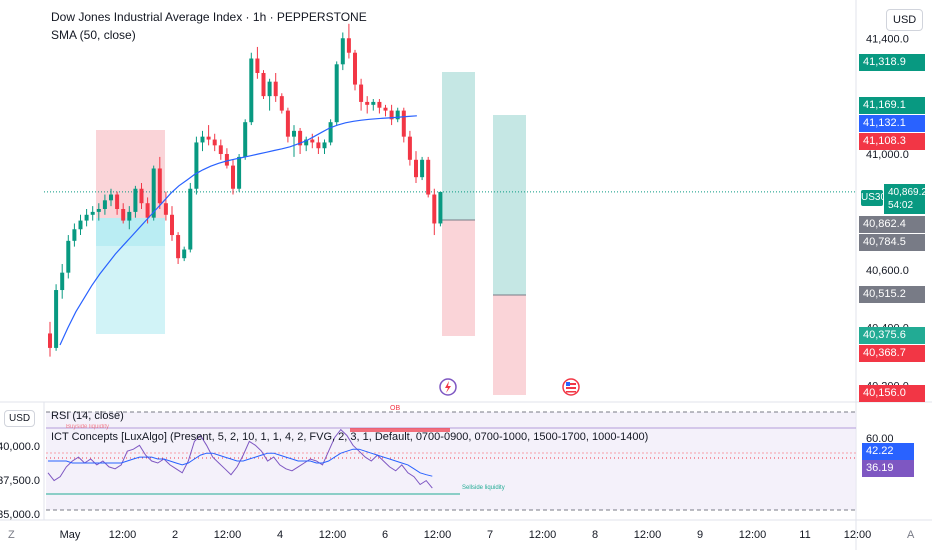  Describe the element at coordinates (892, 295) in the screenshot. I see `price-badge: 40,515.2` at that location.